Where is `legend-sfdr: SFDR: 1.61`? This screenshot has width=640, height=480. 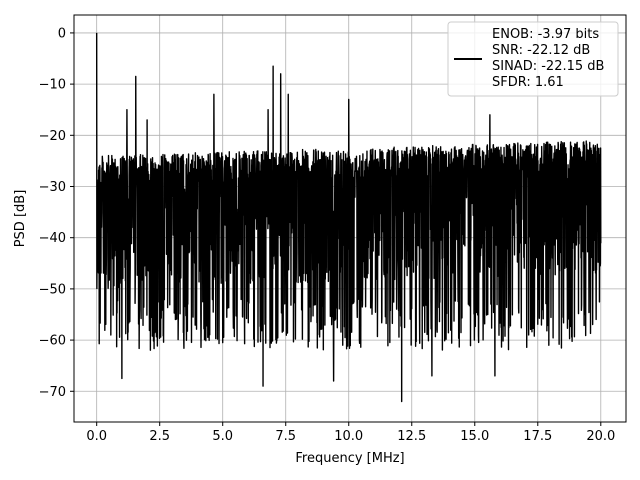
legend-sfdr: SFDR: 1.61 is located at coordinates (528, 82).